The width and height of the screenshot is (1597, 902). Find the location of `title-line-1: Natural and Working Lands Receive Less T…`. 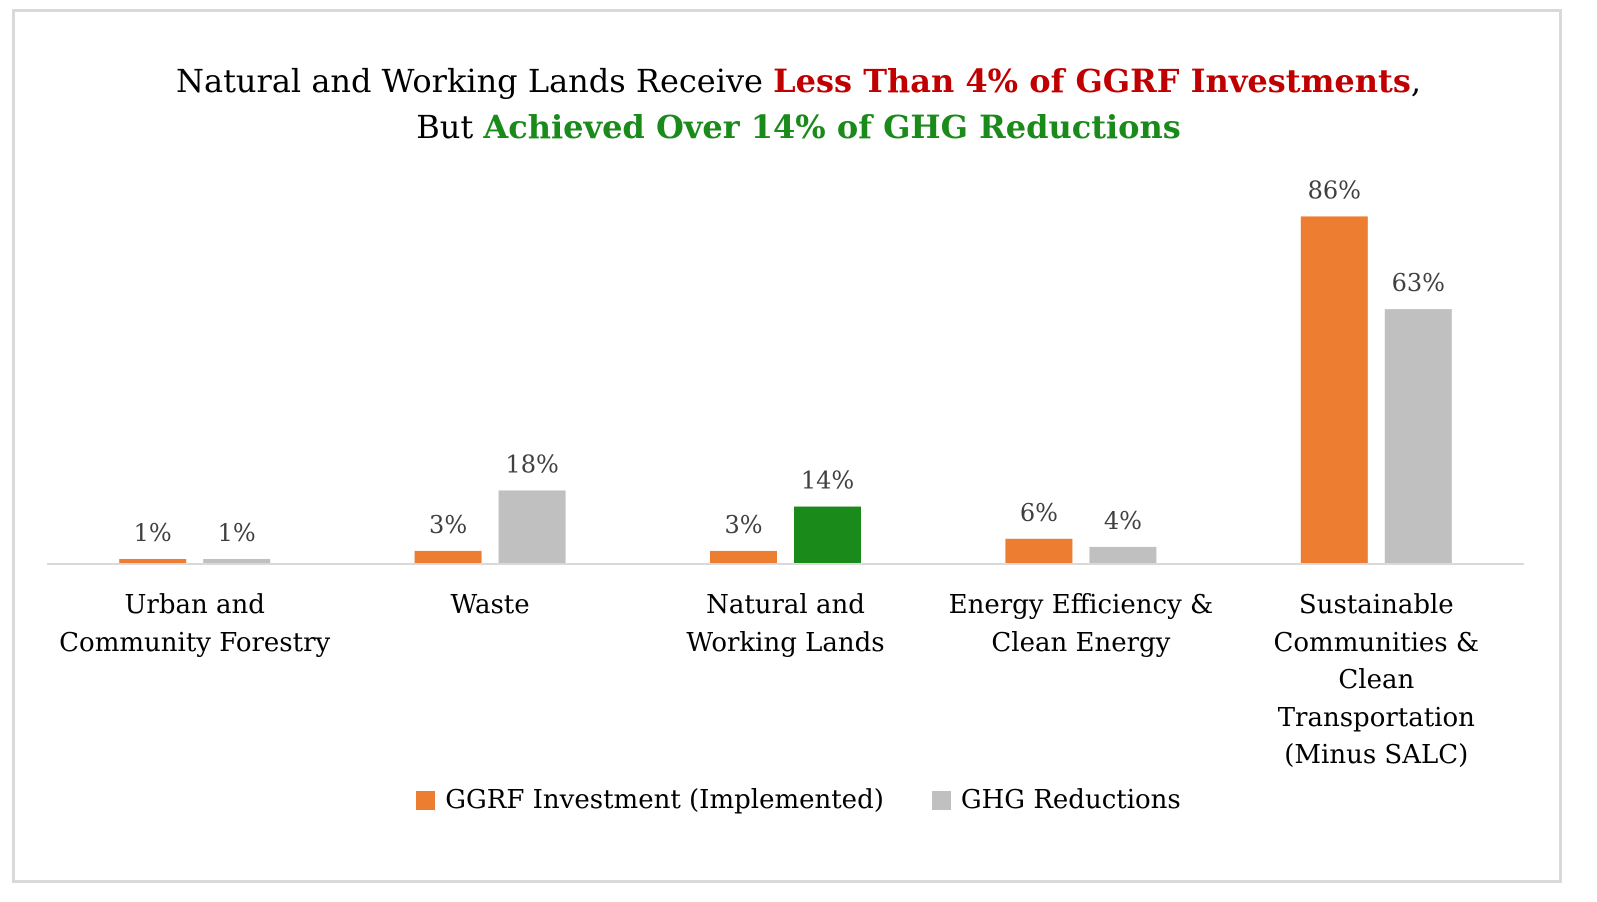

title-line-1: Natural and Working Lands Receive Less T… is located at coordinates (798, 81).